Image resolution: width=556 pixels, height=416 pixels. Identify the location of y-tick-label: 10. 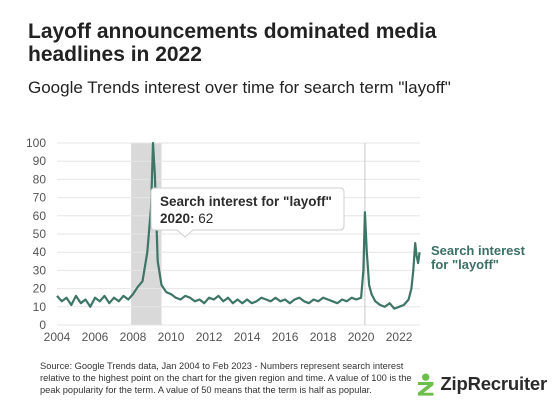
(40, 307).